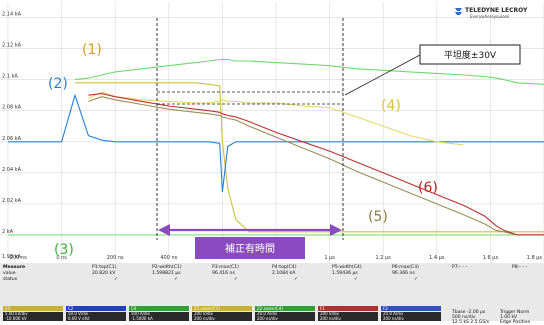 The height and width of the screenshot is (325, 544). I want to click on measure-param-name: P4:top(C4), so click(284, 267).